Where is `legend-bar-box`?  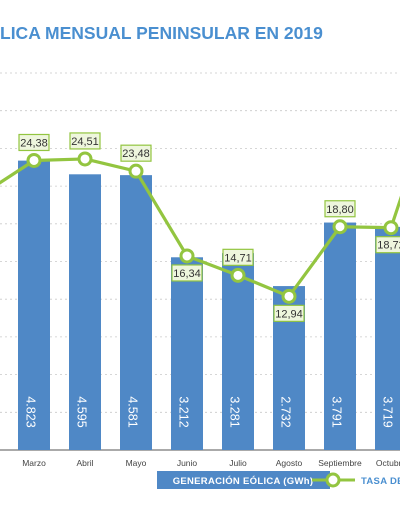 legend-bar-box is located at coordinates (243, 480).